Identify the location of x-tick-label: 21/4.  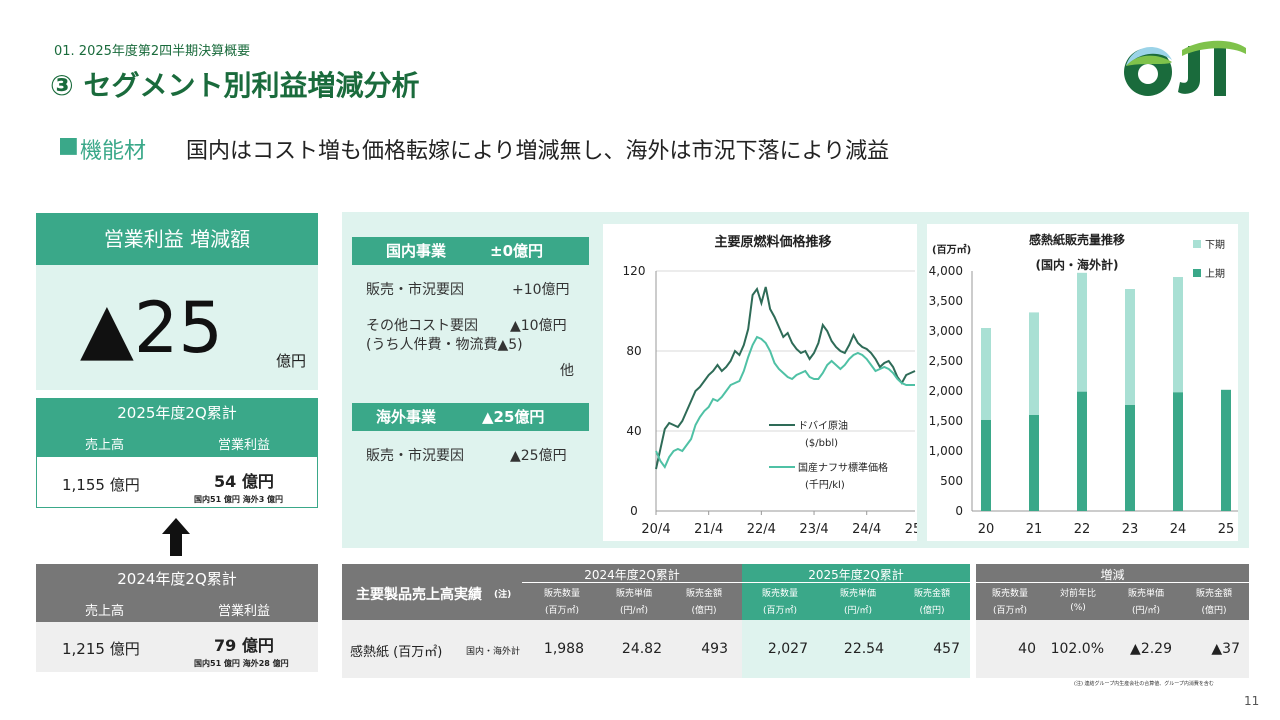
(708, 529).